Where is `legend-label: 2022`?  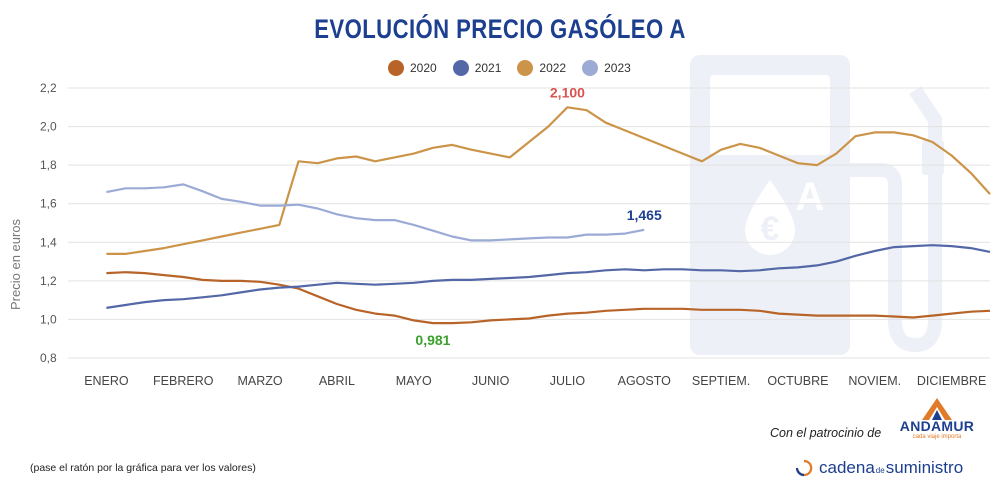 legend-label: 2022 is located at coordinates (553, 68).